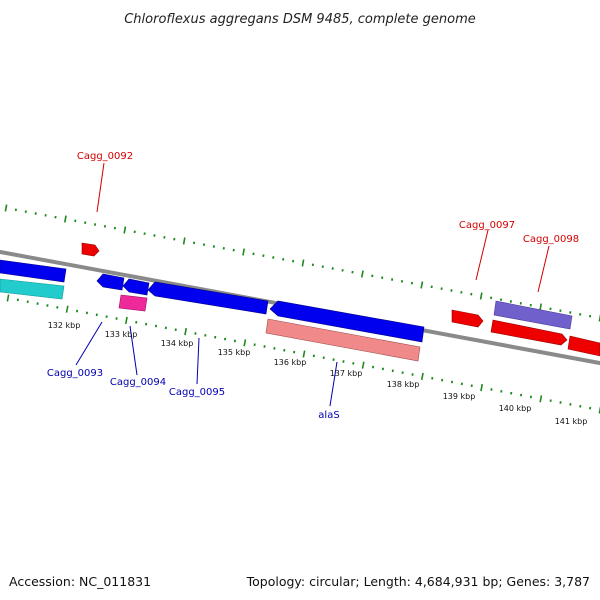  I want to click on rna-cyan, so click(32, 289).